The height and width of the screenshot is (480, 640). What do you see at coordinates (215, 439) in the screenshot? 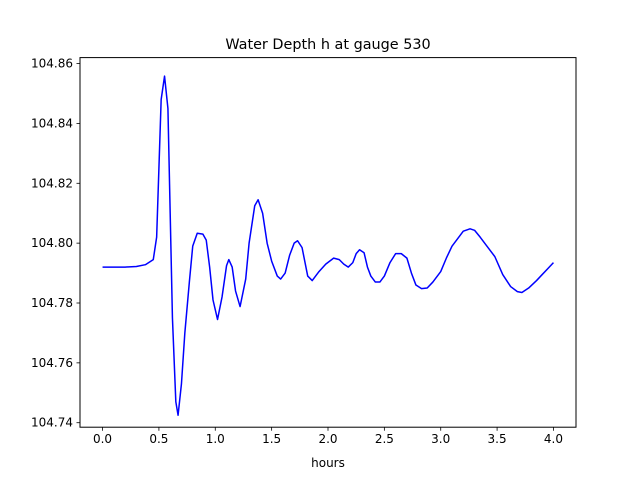
I see `x-tick-label: 1.0` at bounding box center [215, 439].